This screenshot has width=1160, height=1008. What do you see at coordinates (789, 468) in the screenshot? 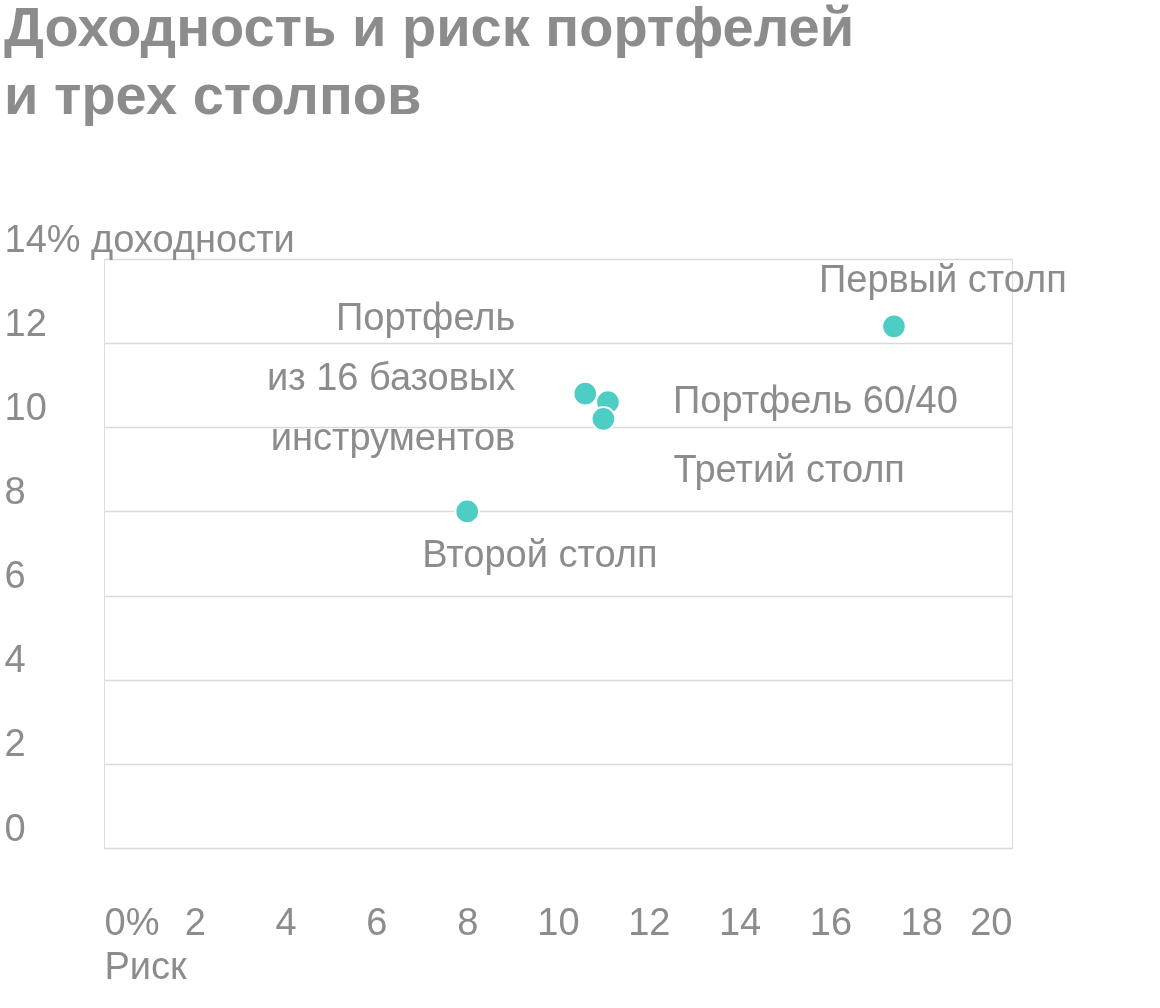
I see `annotation: Третий столп` at bounding box center [789, 468].